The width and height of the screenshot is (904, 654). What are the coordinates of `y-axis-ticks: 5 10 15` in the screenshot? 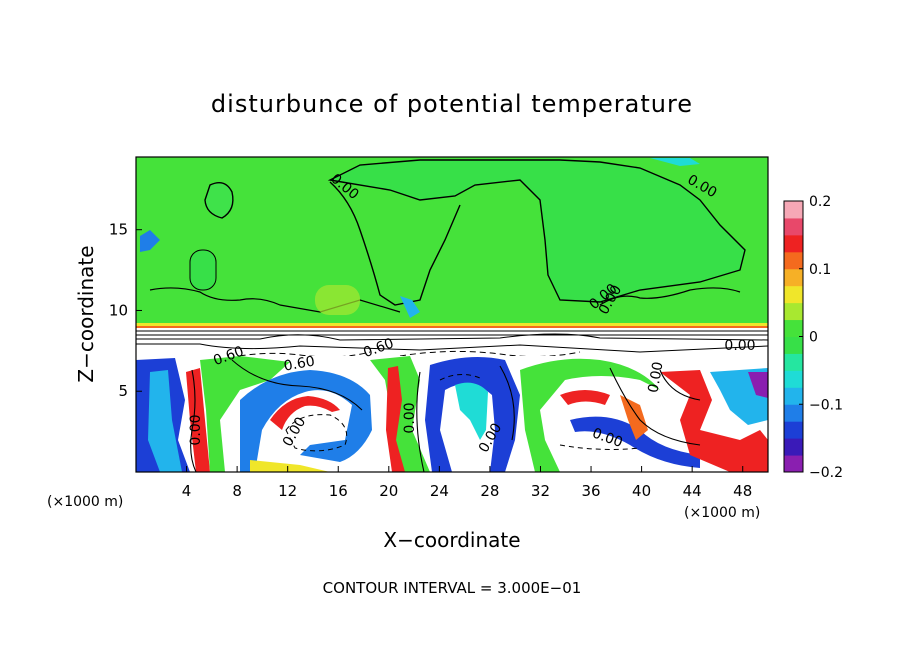 It's located at (125, 310).